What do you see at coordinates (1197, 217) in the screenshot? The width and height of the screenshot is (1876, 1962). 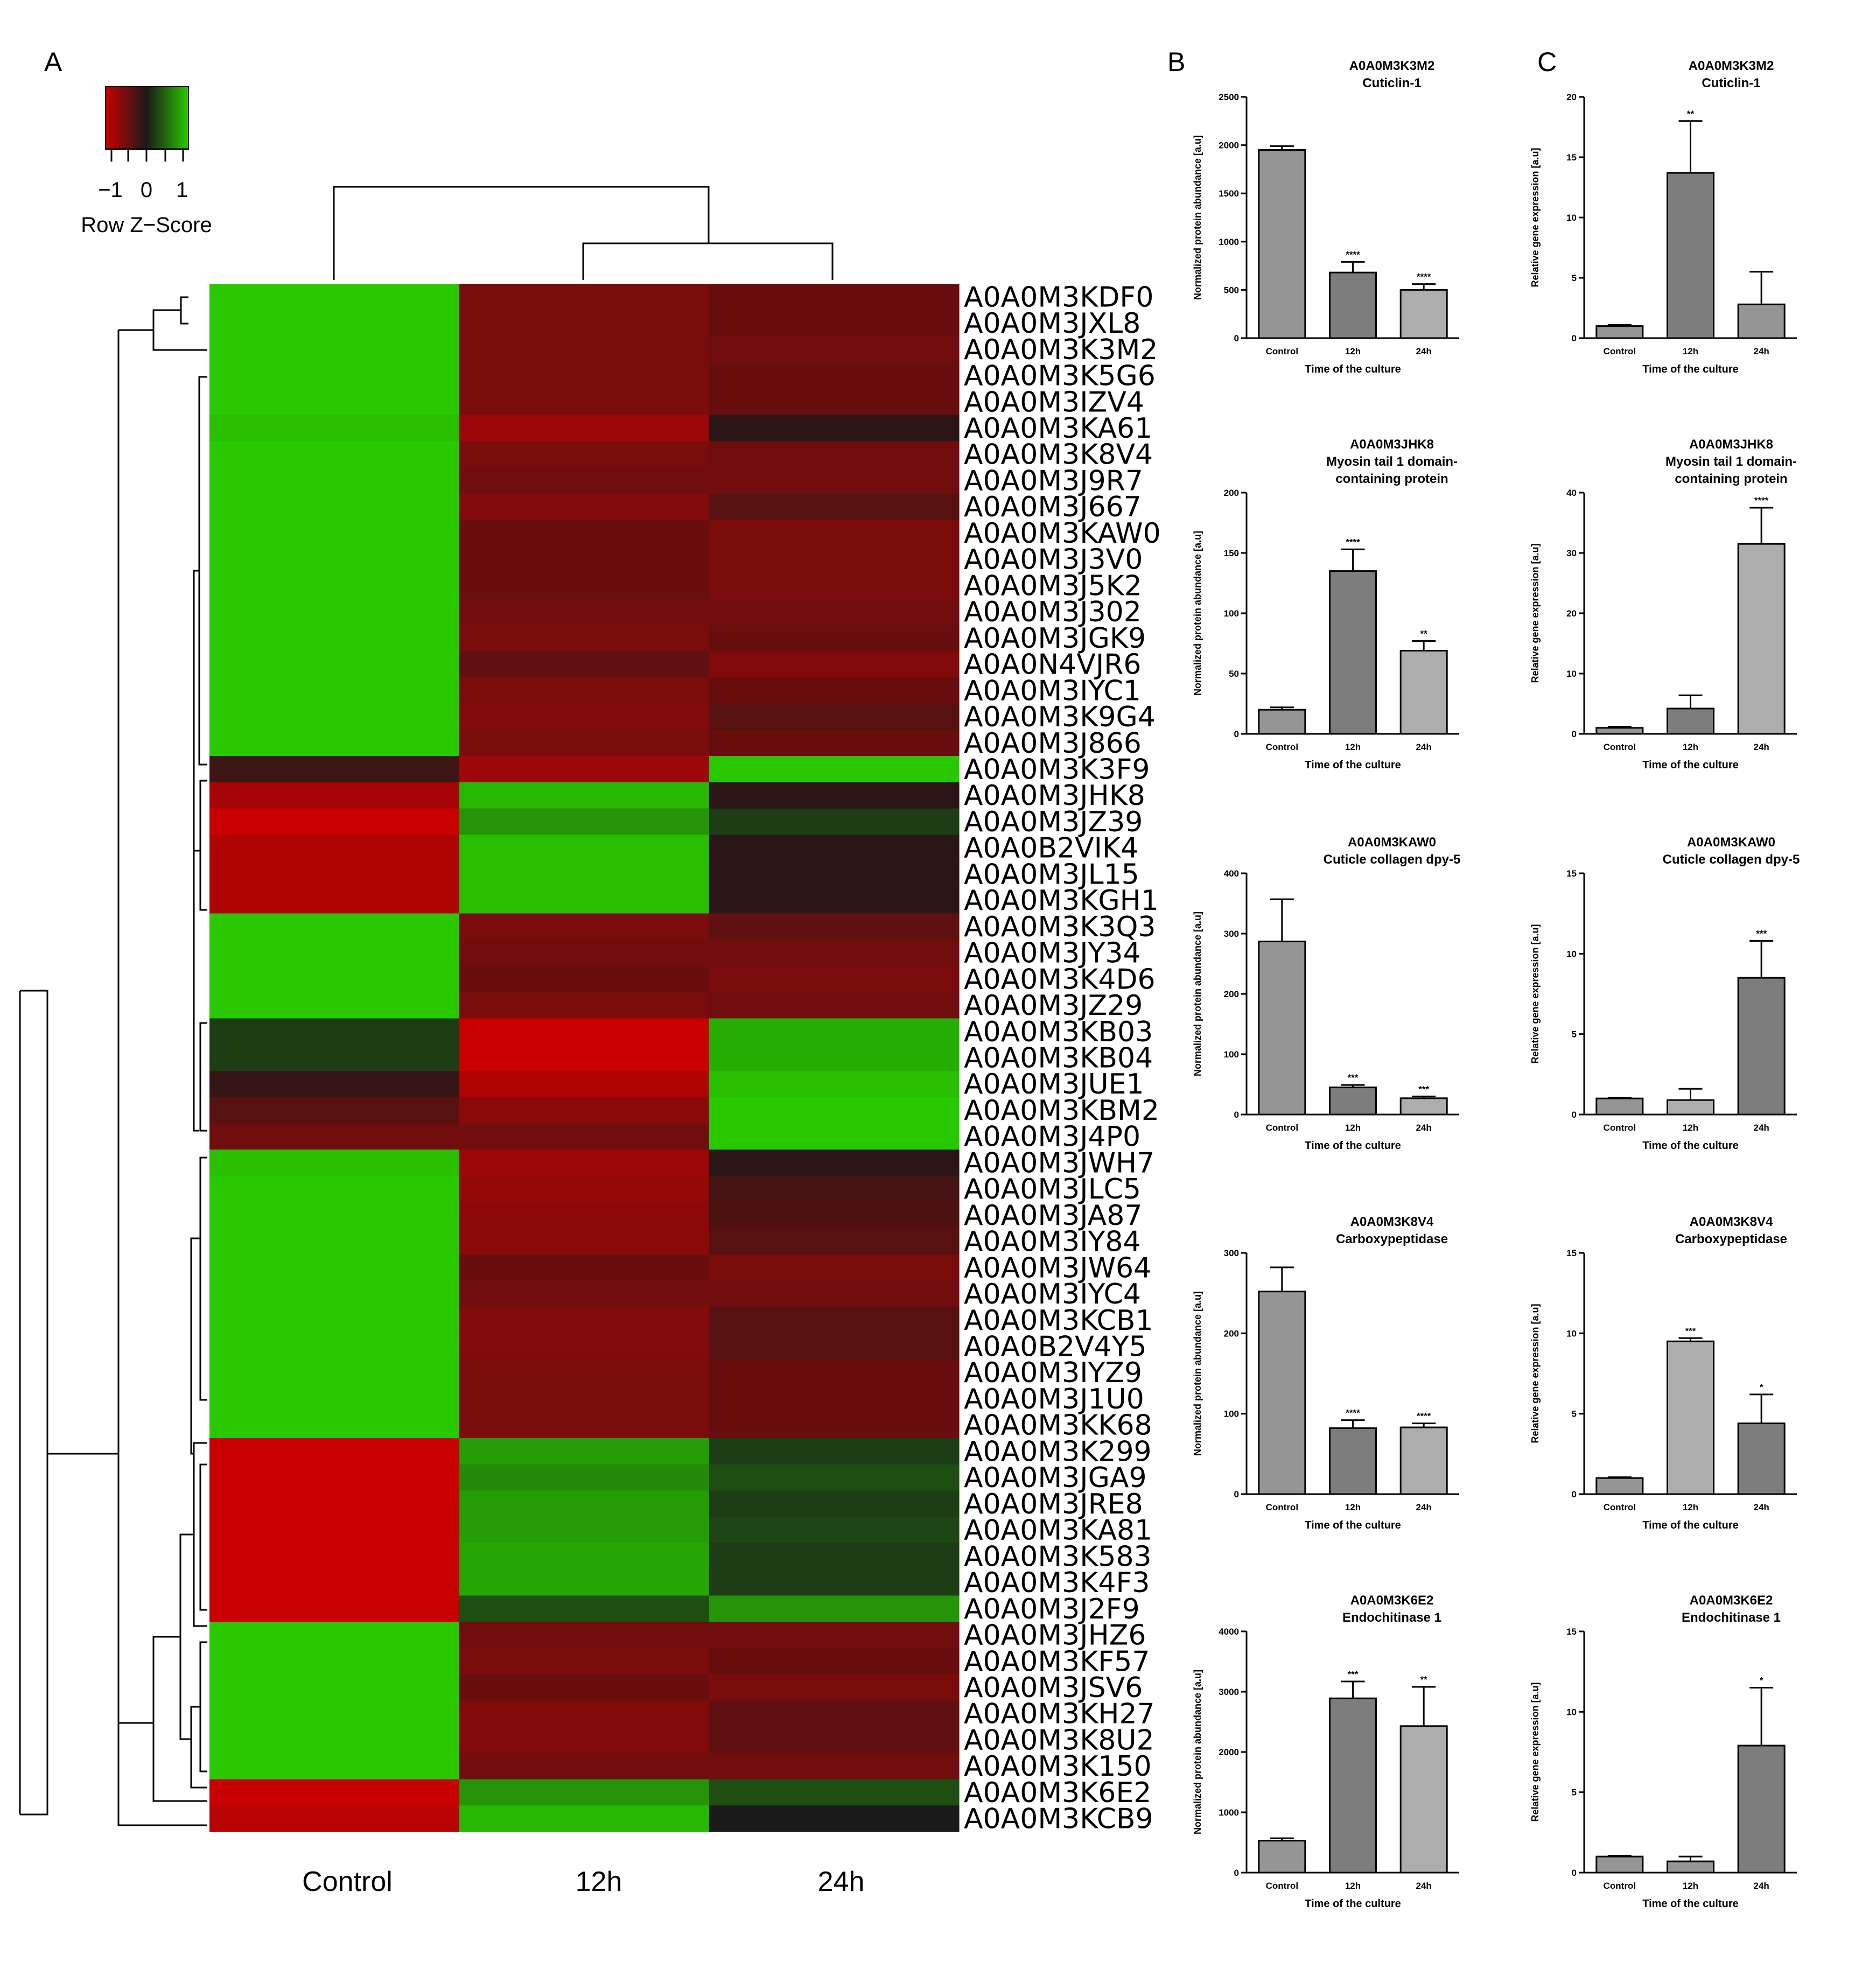 I see `y-axis-label: Normalized protein abundance [a.u]` at bounding box center [1197, 217].